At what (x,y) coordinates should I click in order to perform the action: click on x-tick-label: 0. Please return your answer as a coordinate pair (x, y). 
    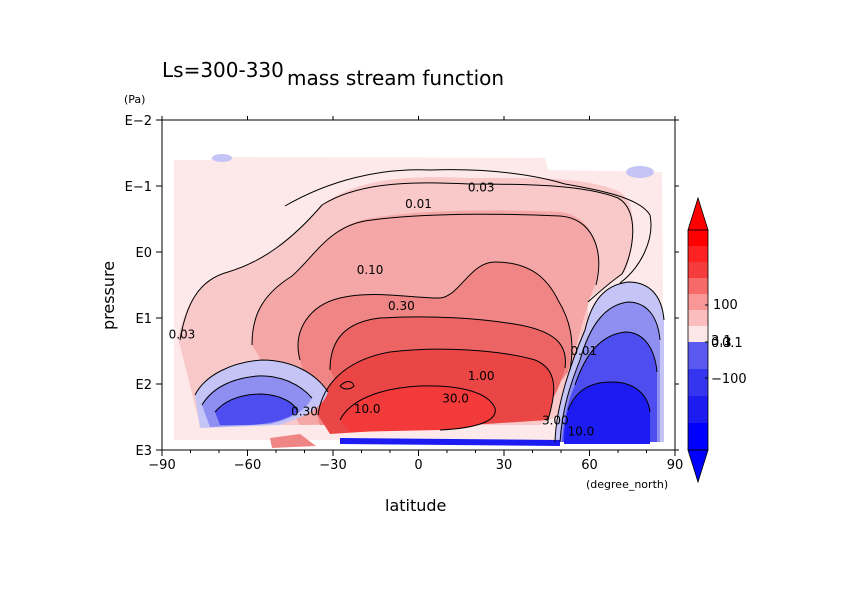
    Looking at the image, I should click on (418, 465).